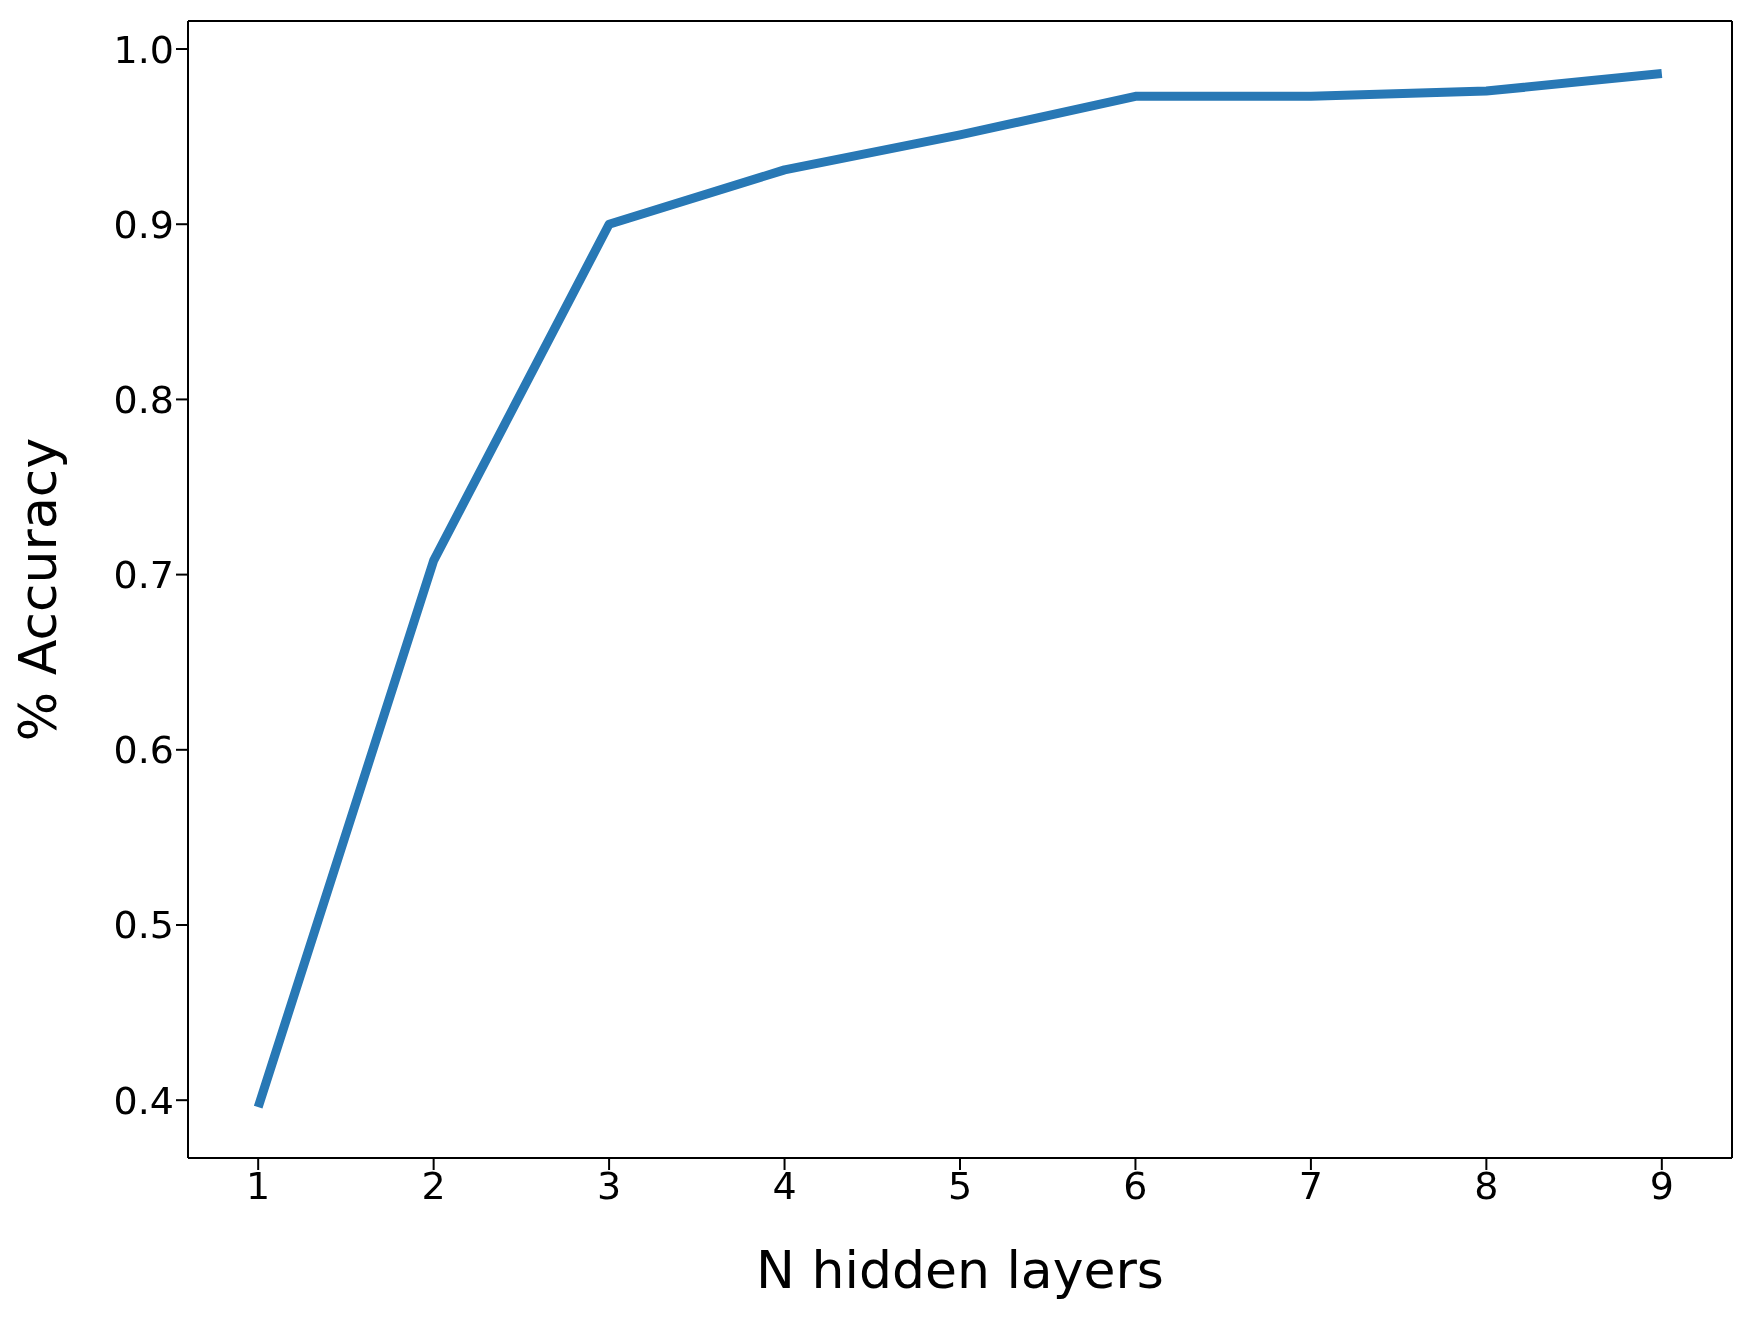 This screenshot has width=1745, height=1320. I want to click on x-tick-label: 3, so click(609, 1185).